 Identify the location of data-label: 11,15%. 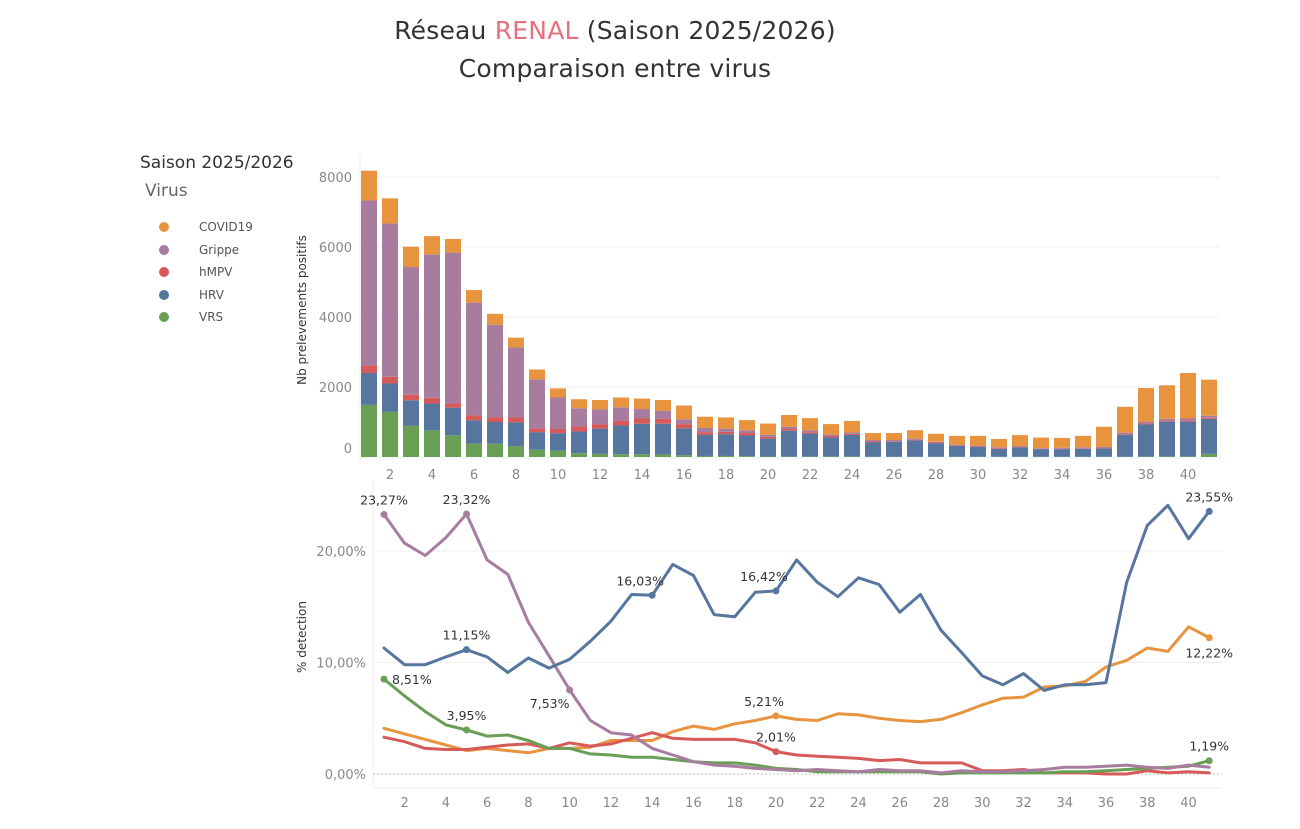
(467, 635).